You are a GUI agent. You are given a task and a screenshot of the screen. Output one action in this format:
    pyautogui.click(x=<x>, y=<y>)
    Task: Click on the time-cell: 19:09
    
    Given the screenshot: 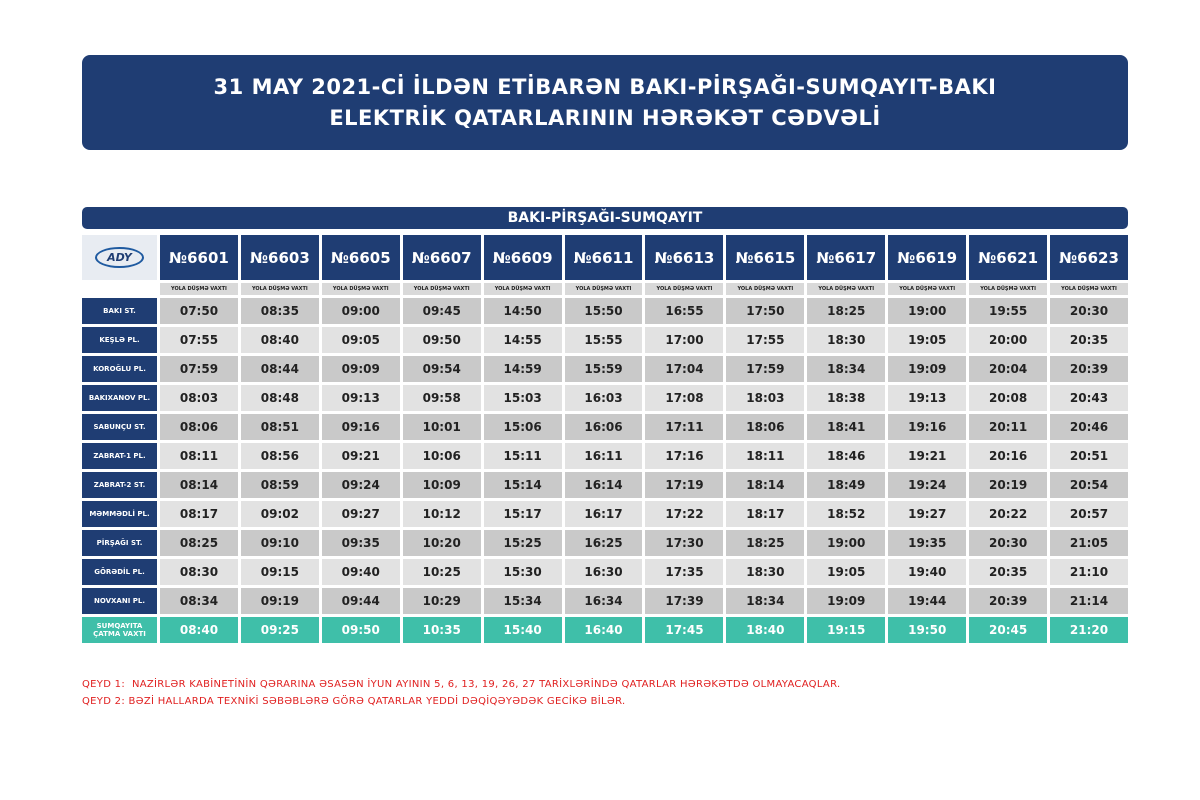 What is the action you would take?
    pyautogui.click(x=846, y=601)
    